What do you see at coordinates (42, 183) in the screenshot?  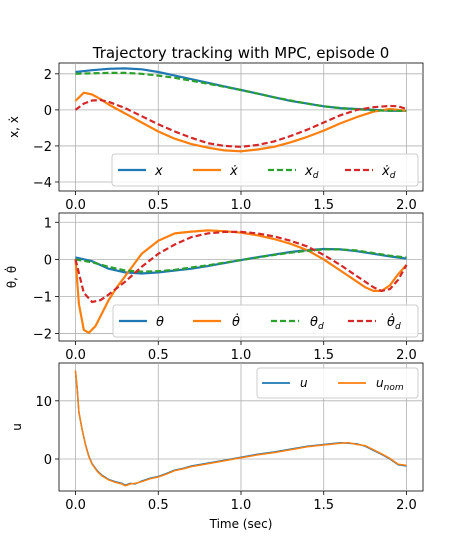 I see `y-tick-label: −4` at bounding box center [42, 183].